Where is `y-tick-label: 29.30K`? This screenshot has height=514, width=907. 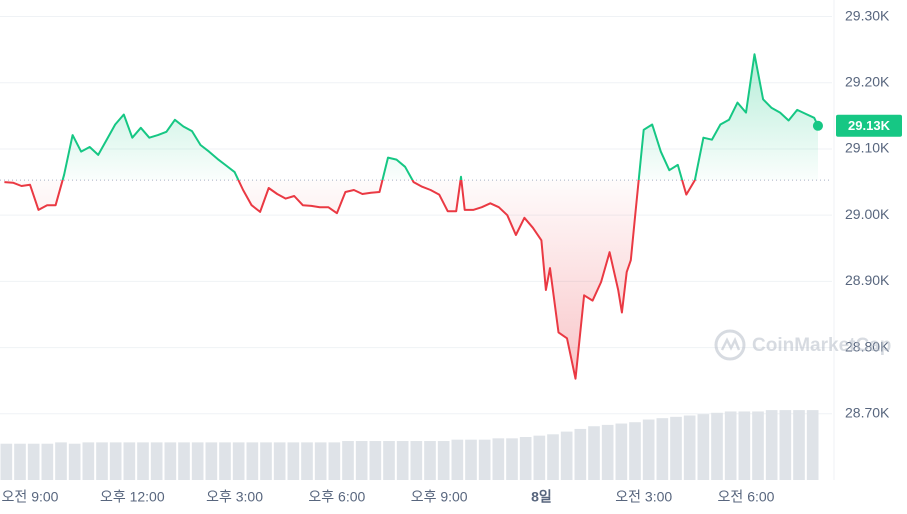
y-tick-label: 29.30K is located at coordinates (867, 15).